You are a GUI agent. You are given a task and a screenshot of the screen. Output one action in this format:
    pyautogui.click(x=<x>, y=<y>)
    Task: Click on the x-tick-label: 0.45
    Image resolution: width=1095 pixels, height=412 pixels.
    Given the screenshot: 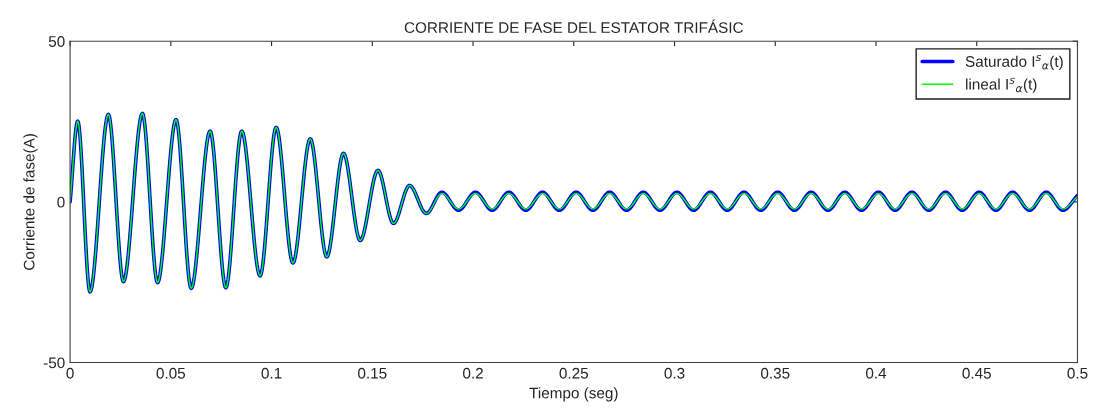 What is the action you would take?
    pyautogui.click(x=976, y=373)
    